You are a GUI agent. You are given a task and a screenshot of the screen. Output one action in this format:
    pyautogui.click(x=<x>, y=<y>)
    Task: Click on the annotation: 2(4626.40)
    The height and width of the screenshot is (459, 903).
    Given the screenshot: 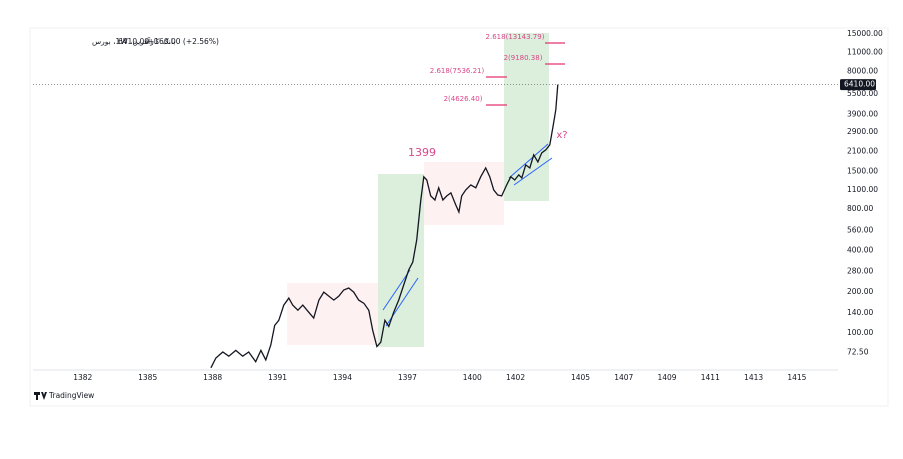 What is the action you would take?
    pyautogui.click(x=463, y=99)
    